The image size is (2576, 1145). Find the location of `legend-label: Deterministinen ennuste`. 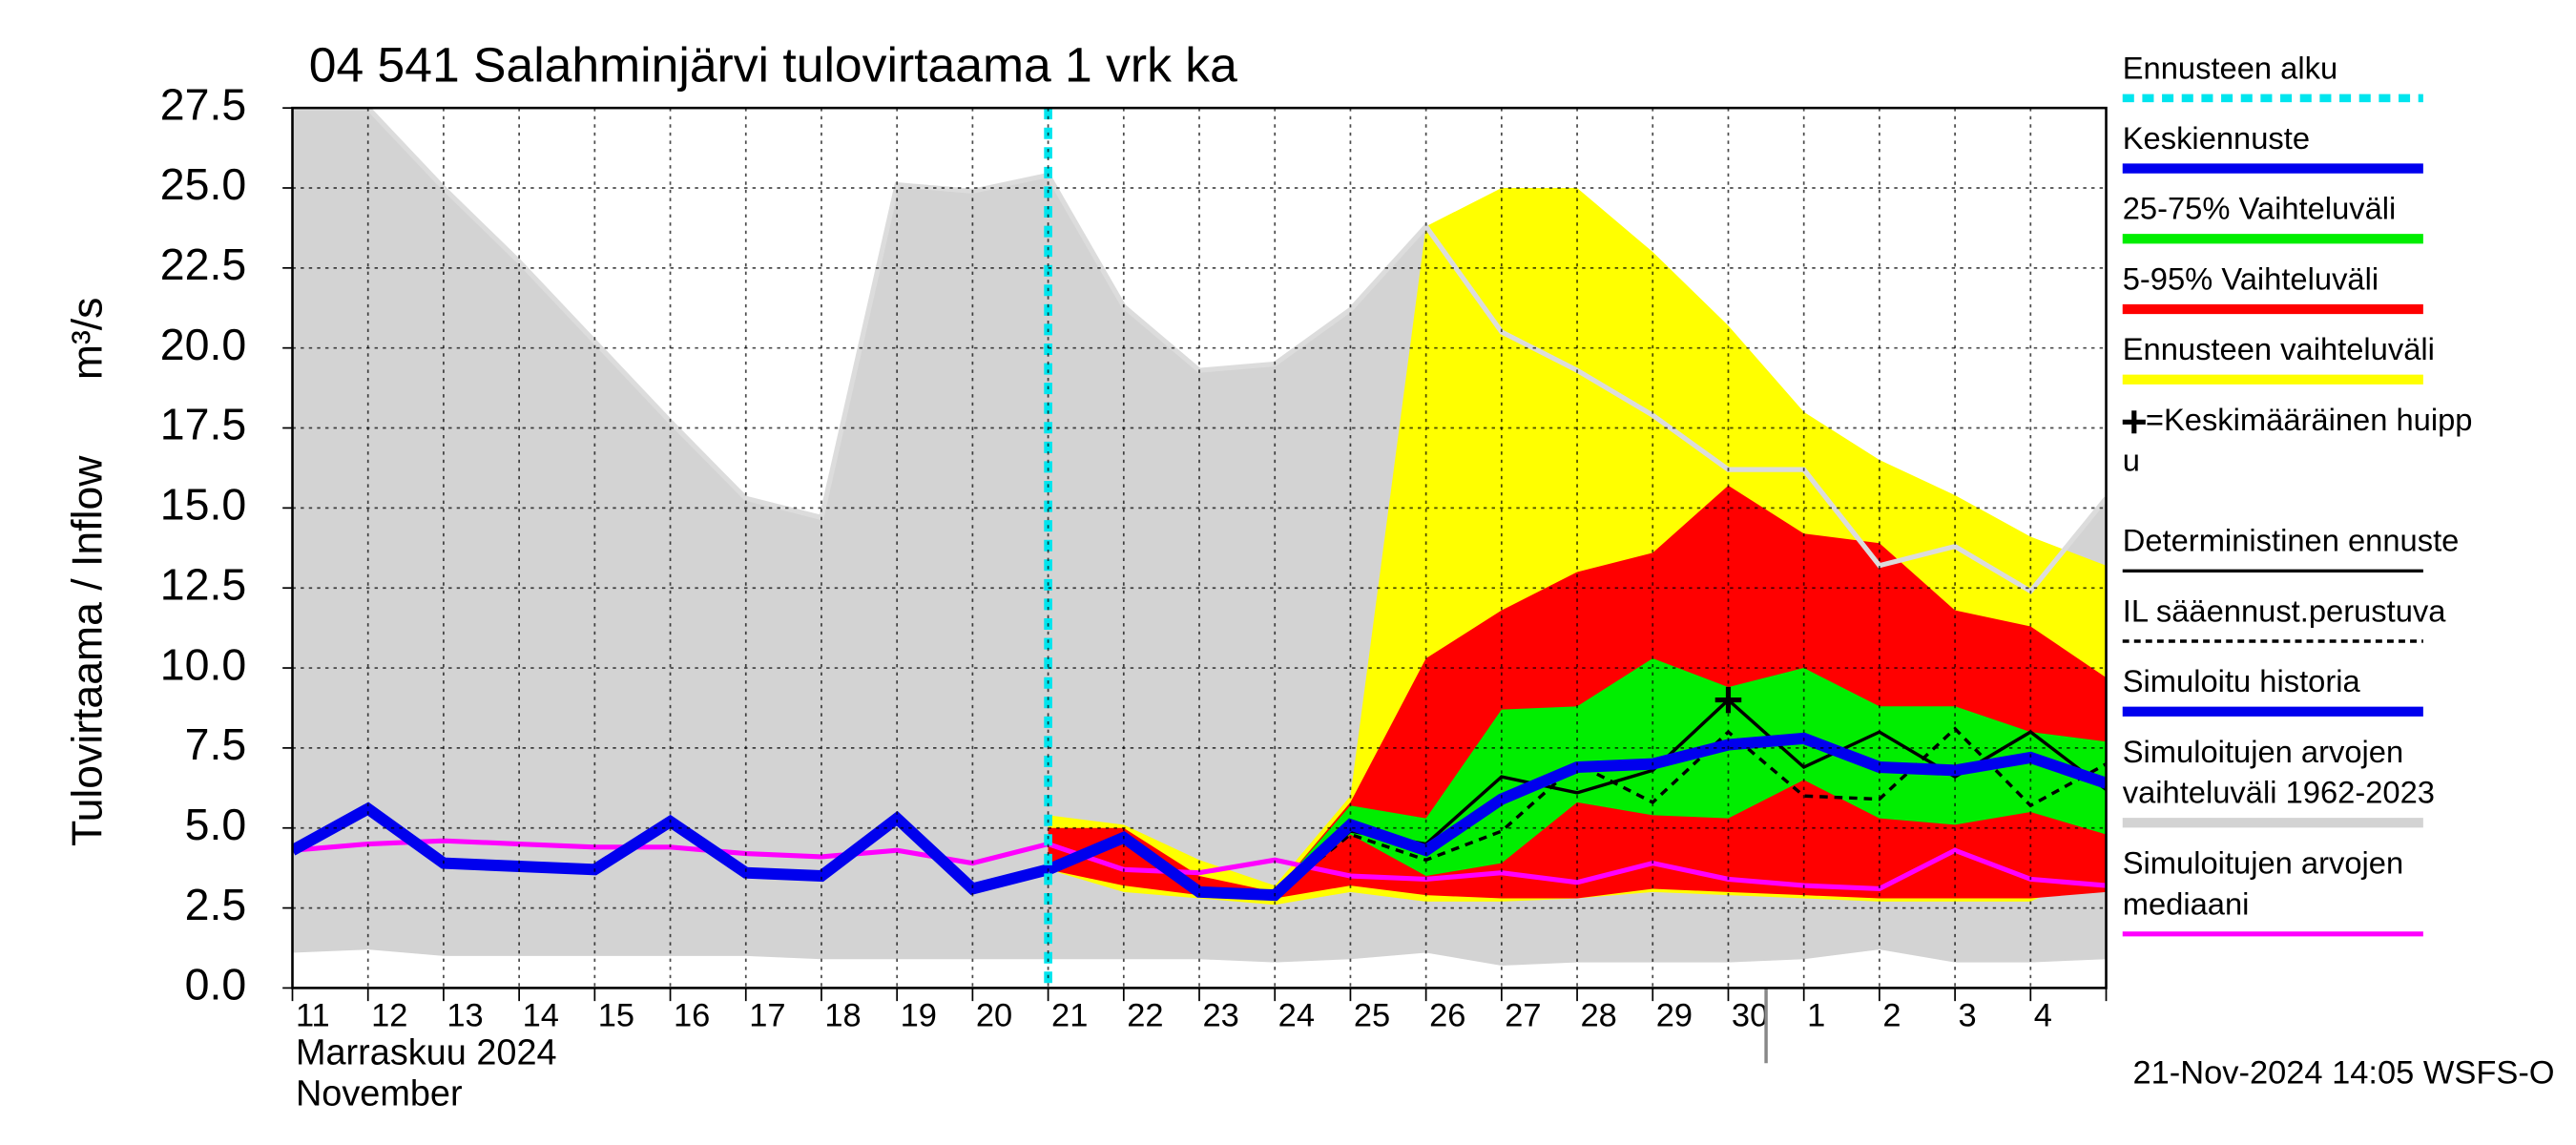

legend-label: Deterministinen ennuste is located at coordinates (2291, 540).